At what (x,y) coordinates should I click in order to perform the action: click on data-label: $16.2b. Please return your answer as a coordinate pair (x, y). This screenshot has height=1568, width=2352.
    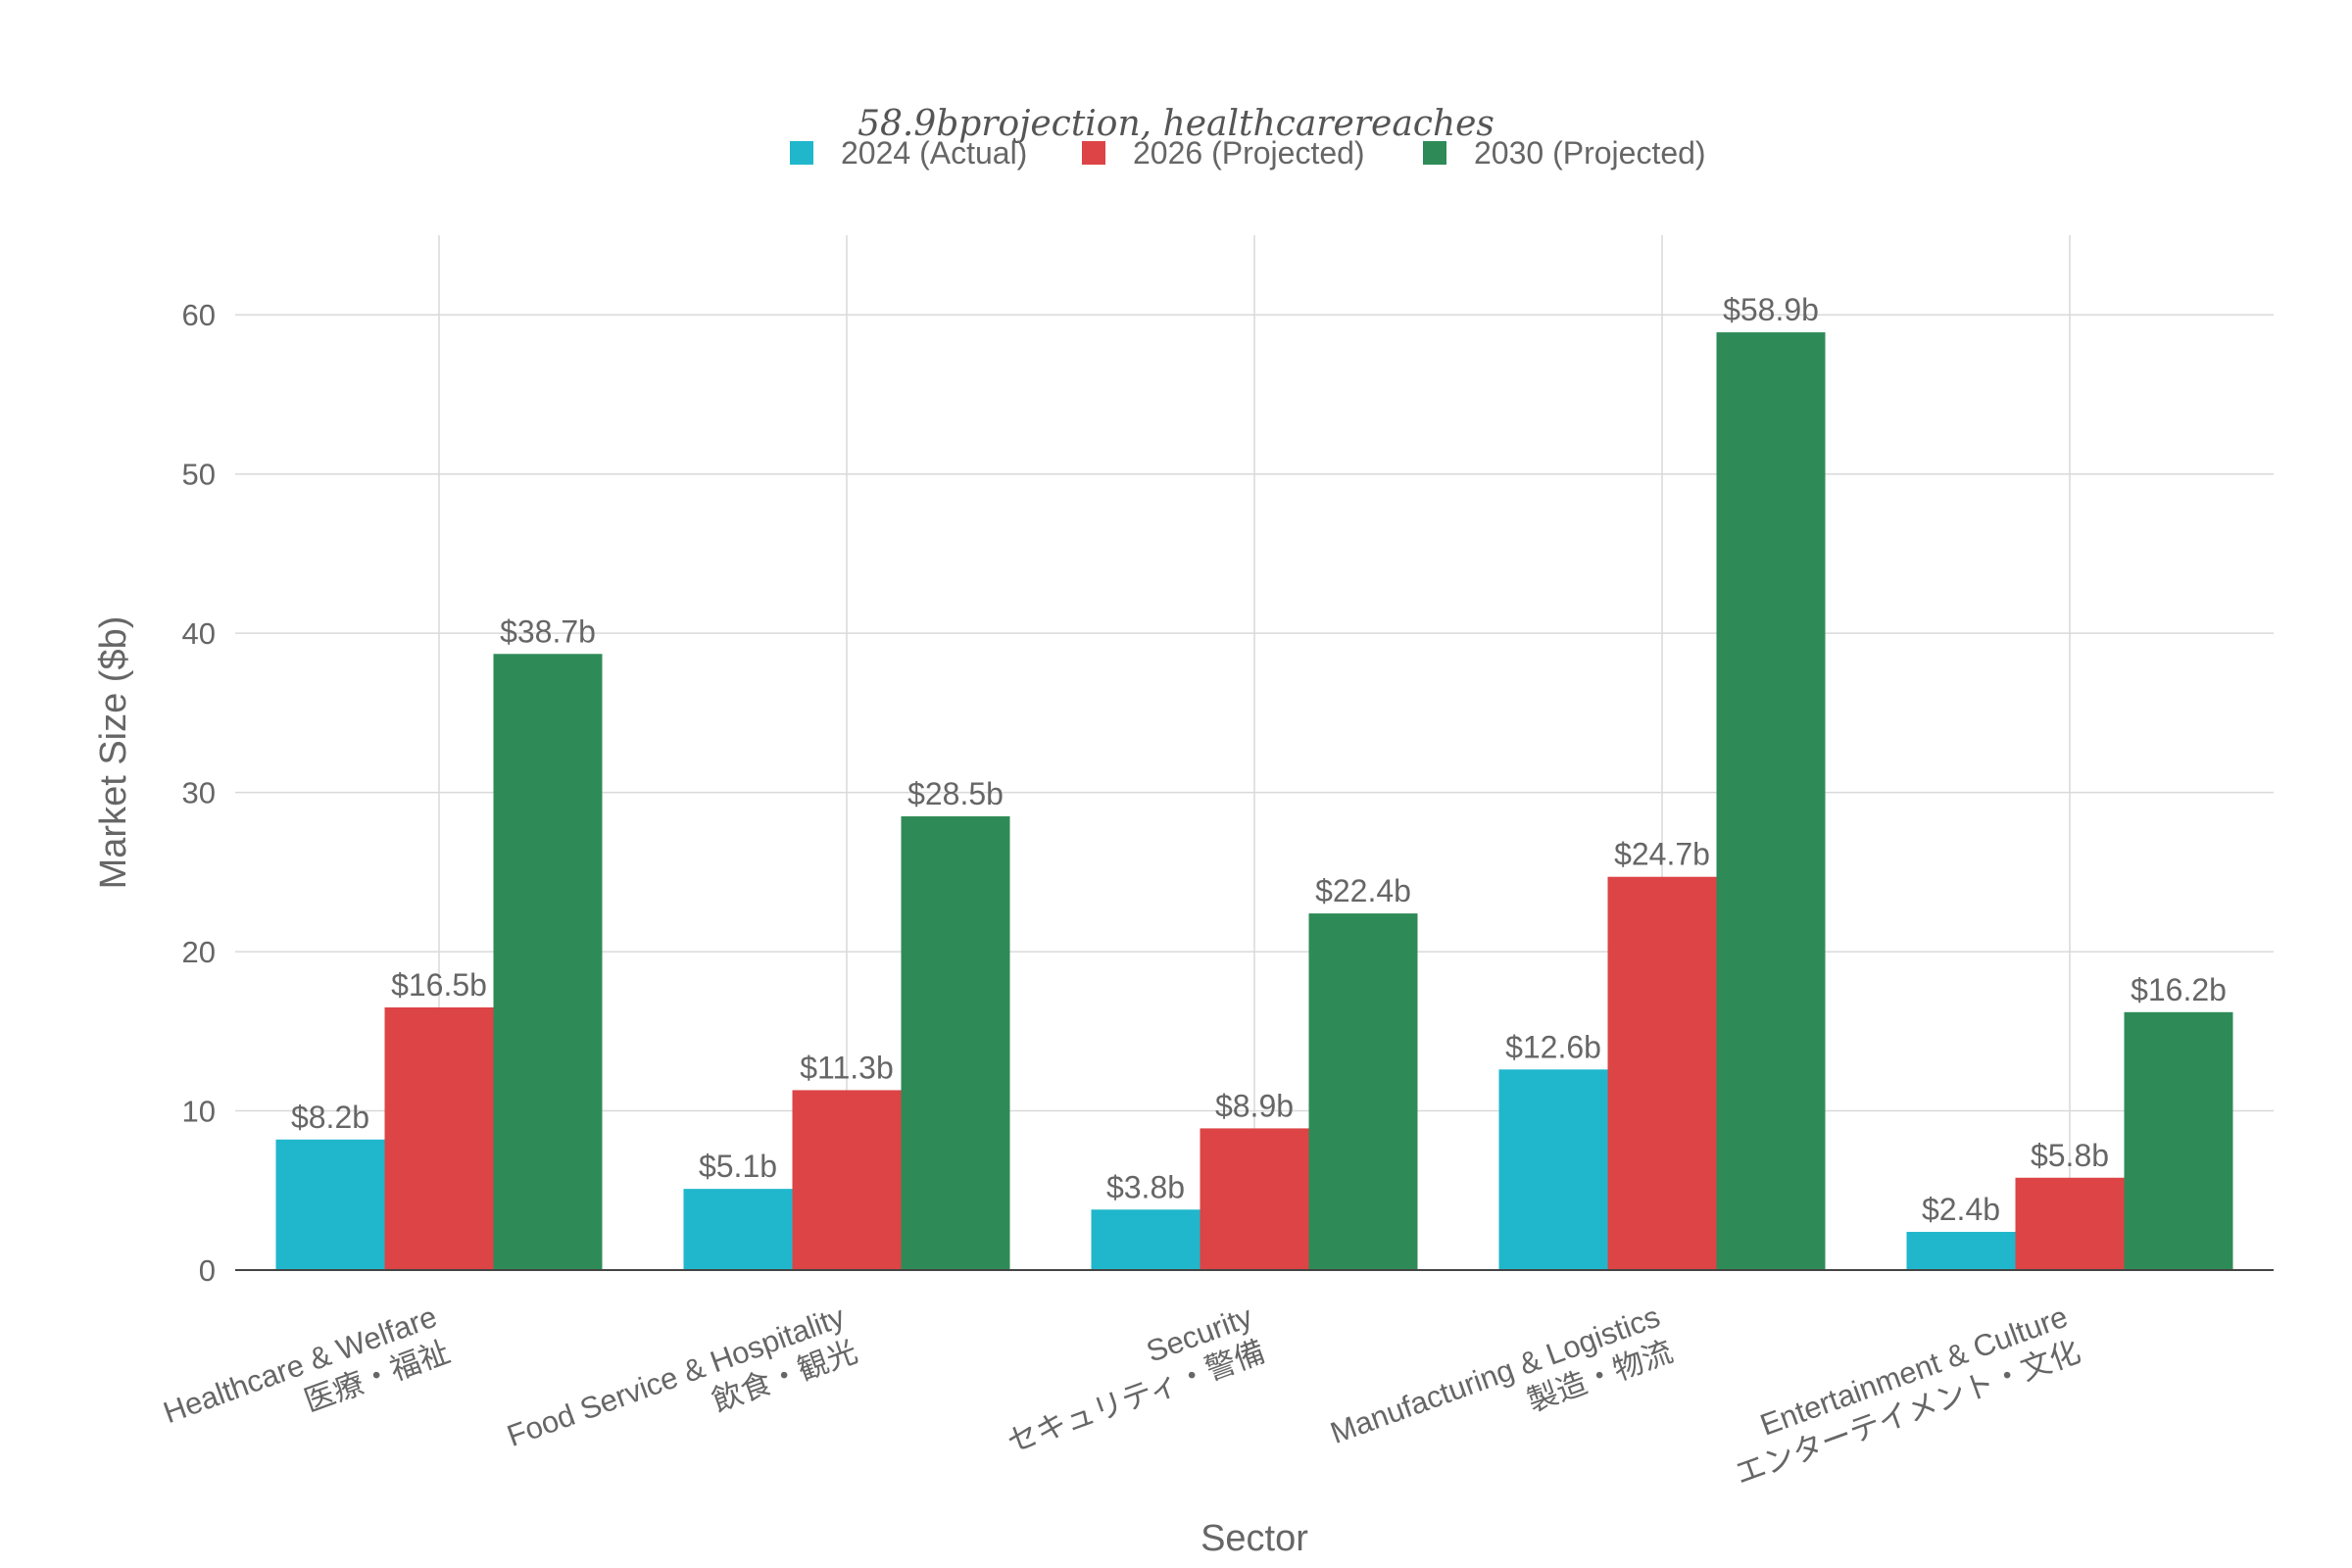
    Looking at the image, I should click on (2179, 989).